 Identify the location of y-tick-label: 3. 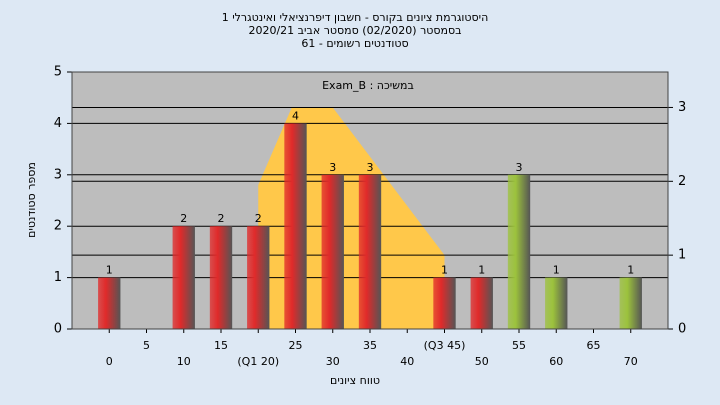
(58, 174).